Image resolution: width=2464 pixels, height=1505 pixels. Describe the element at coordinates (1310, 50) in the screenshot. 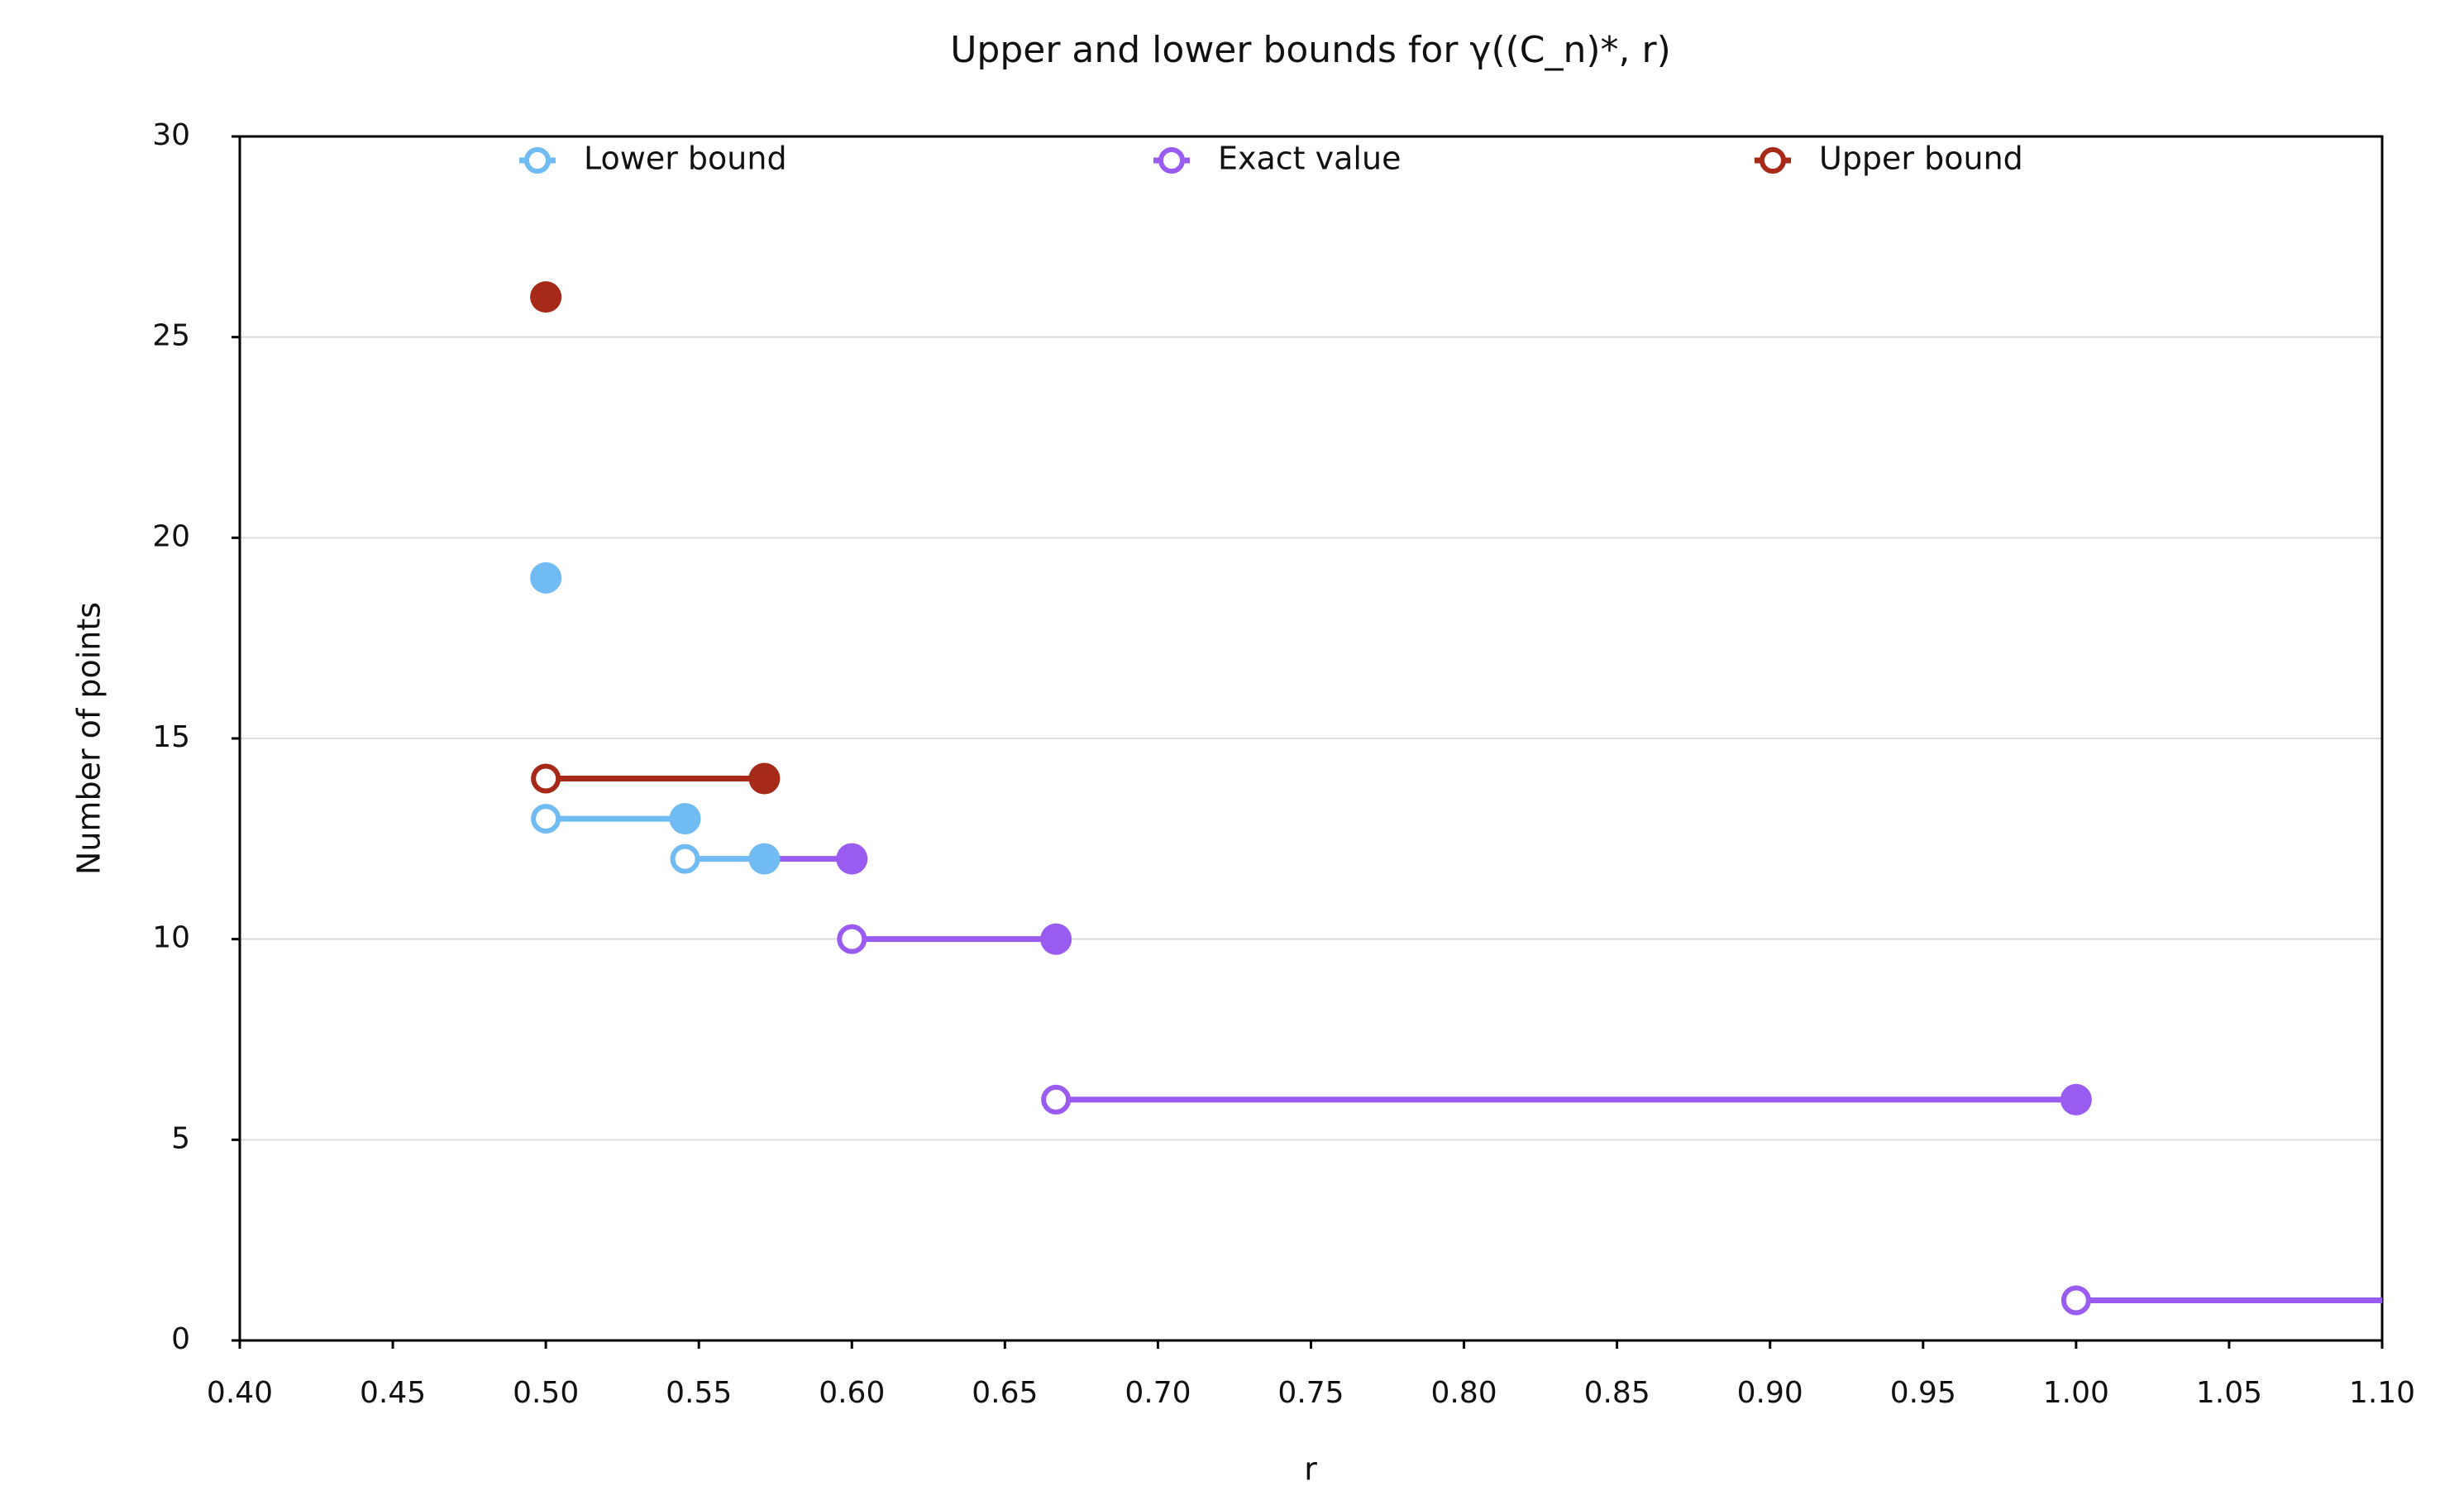

I see `chart-title: Upper and lower bounds for γ((C_n)*, r)` at that location.